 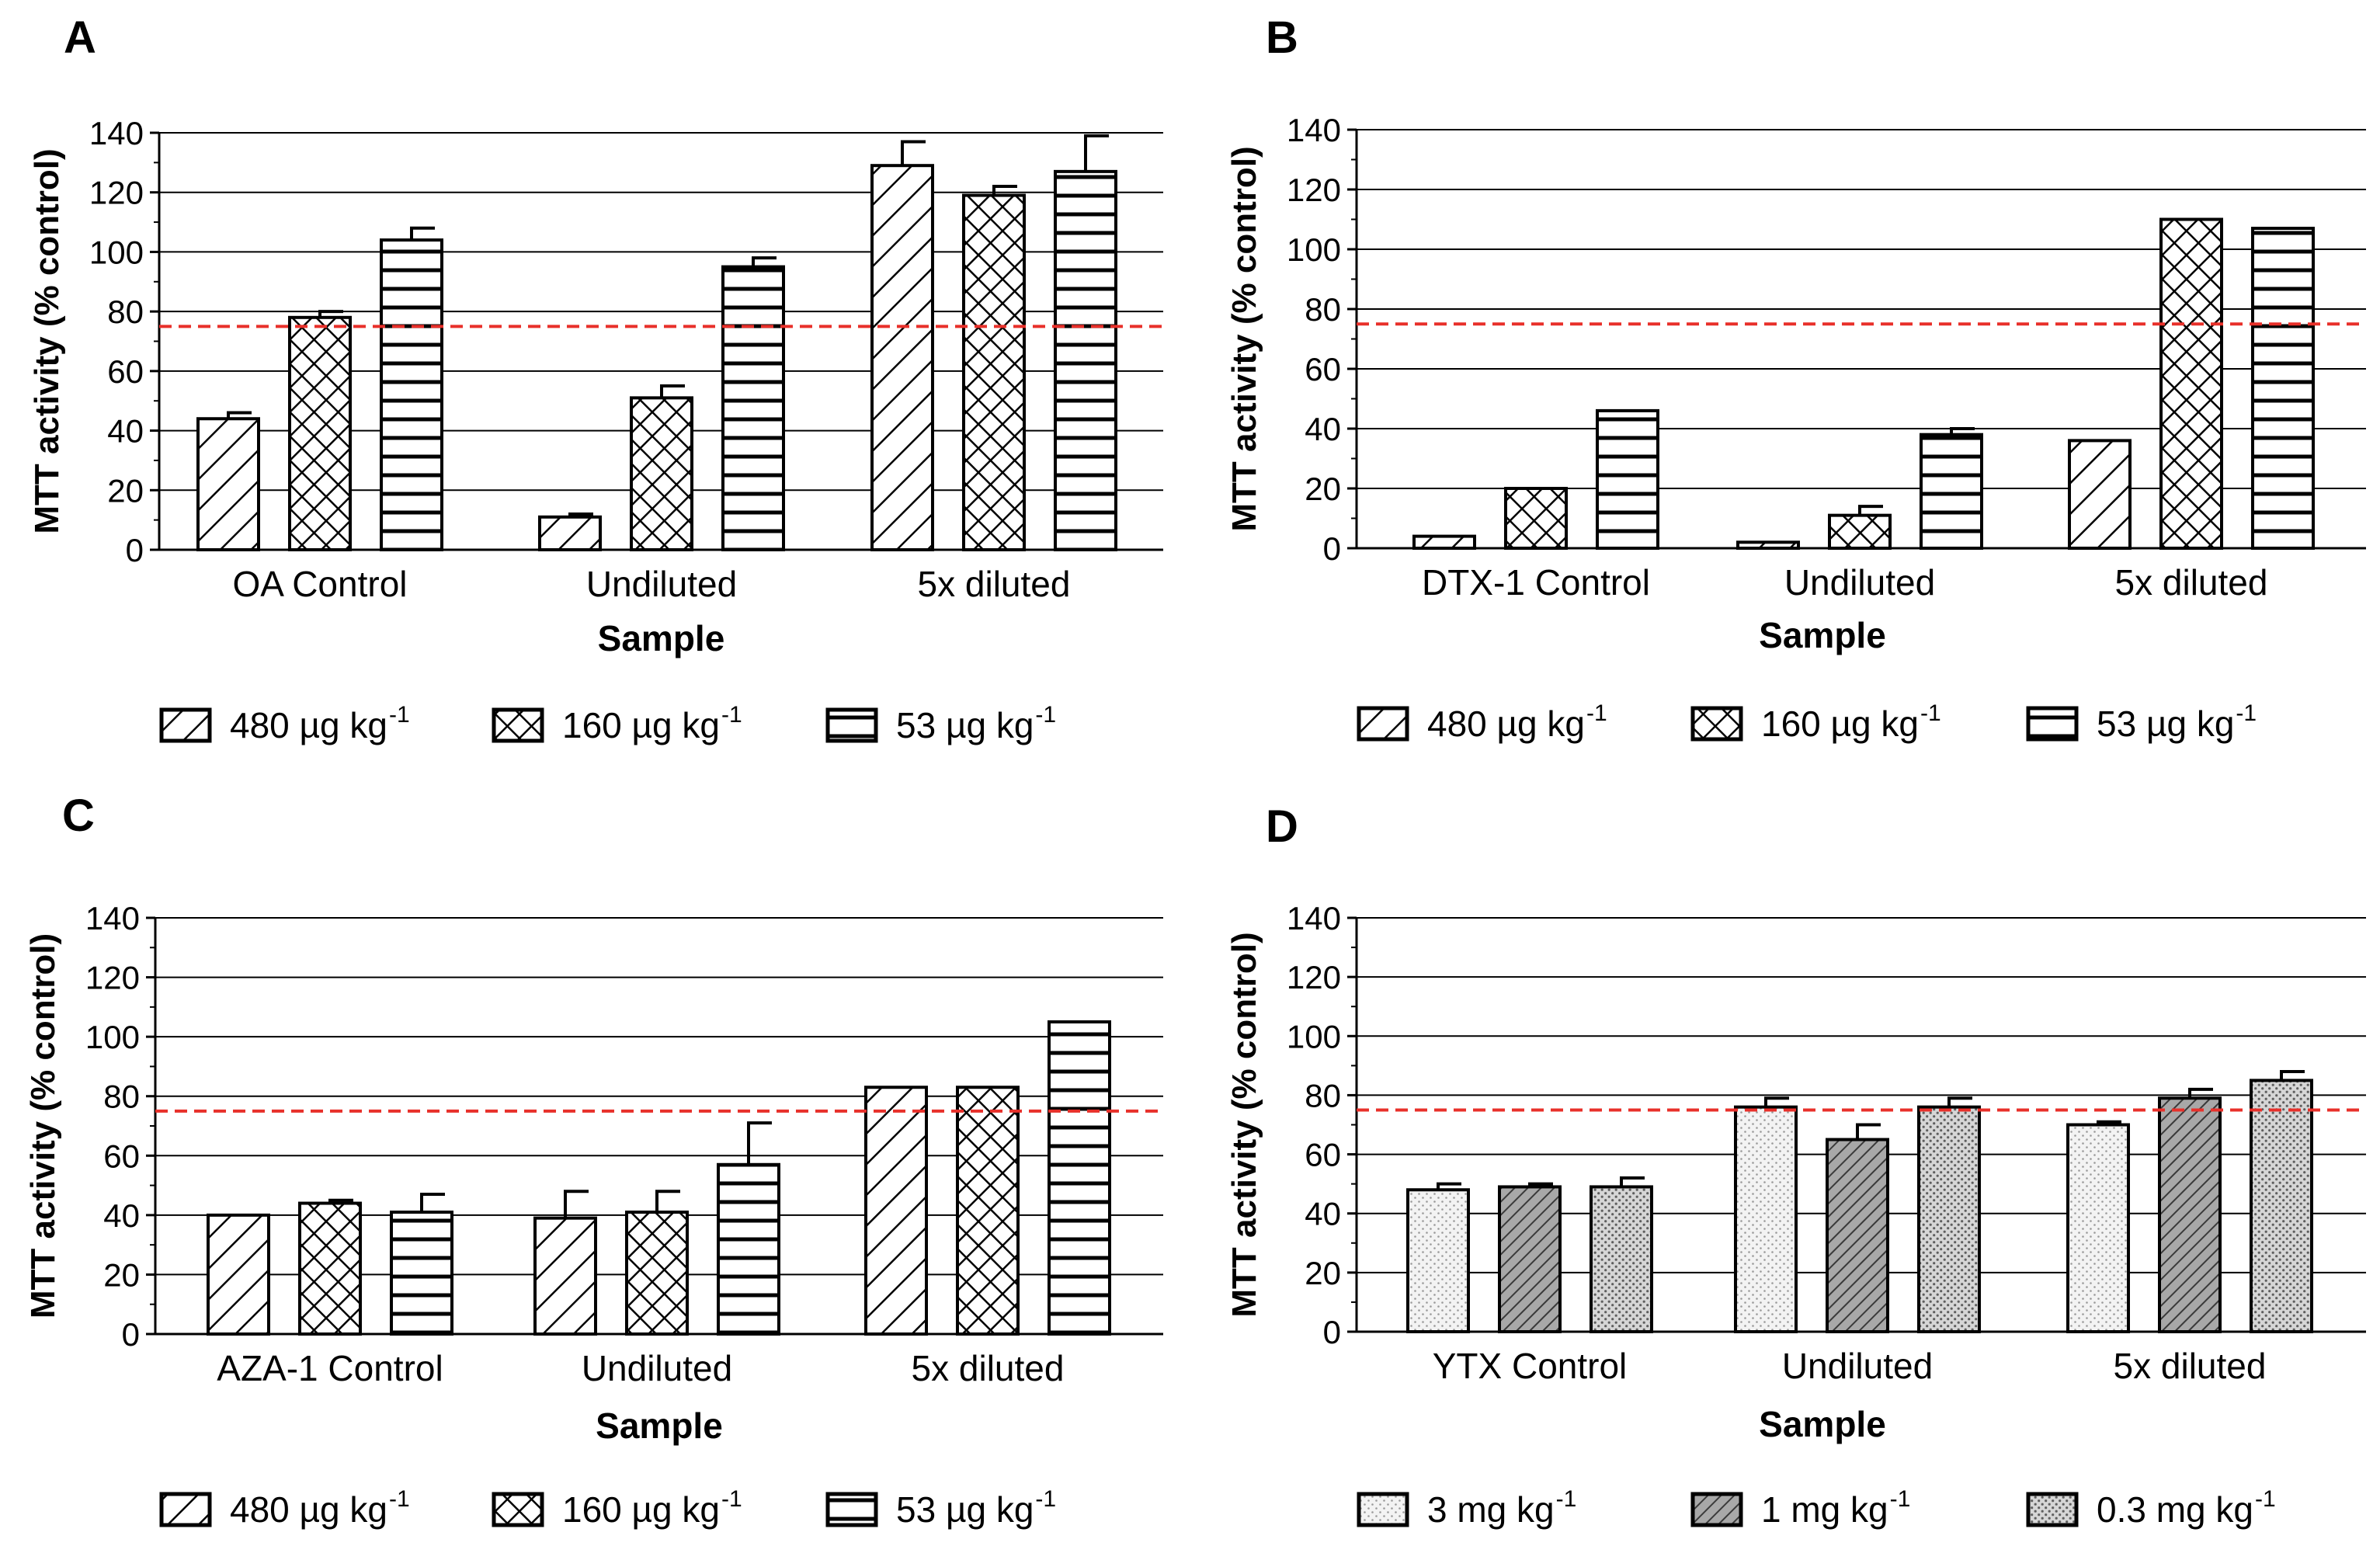 What do you see at coordinates (80, 37) in the screenshot?
I see `panel-letter: A` at bounding box center [80, 37].